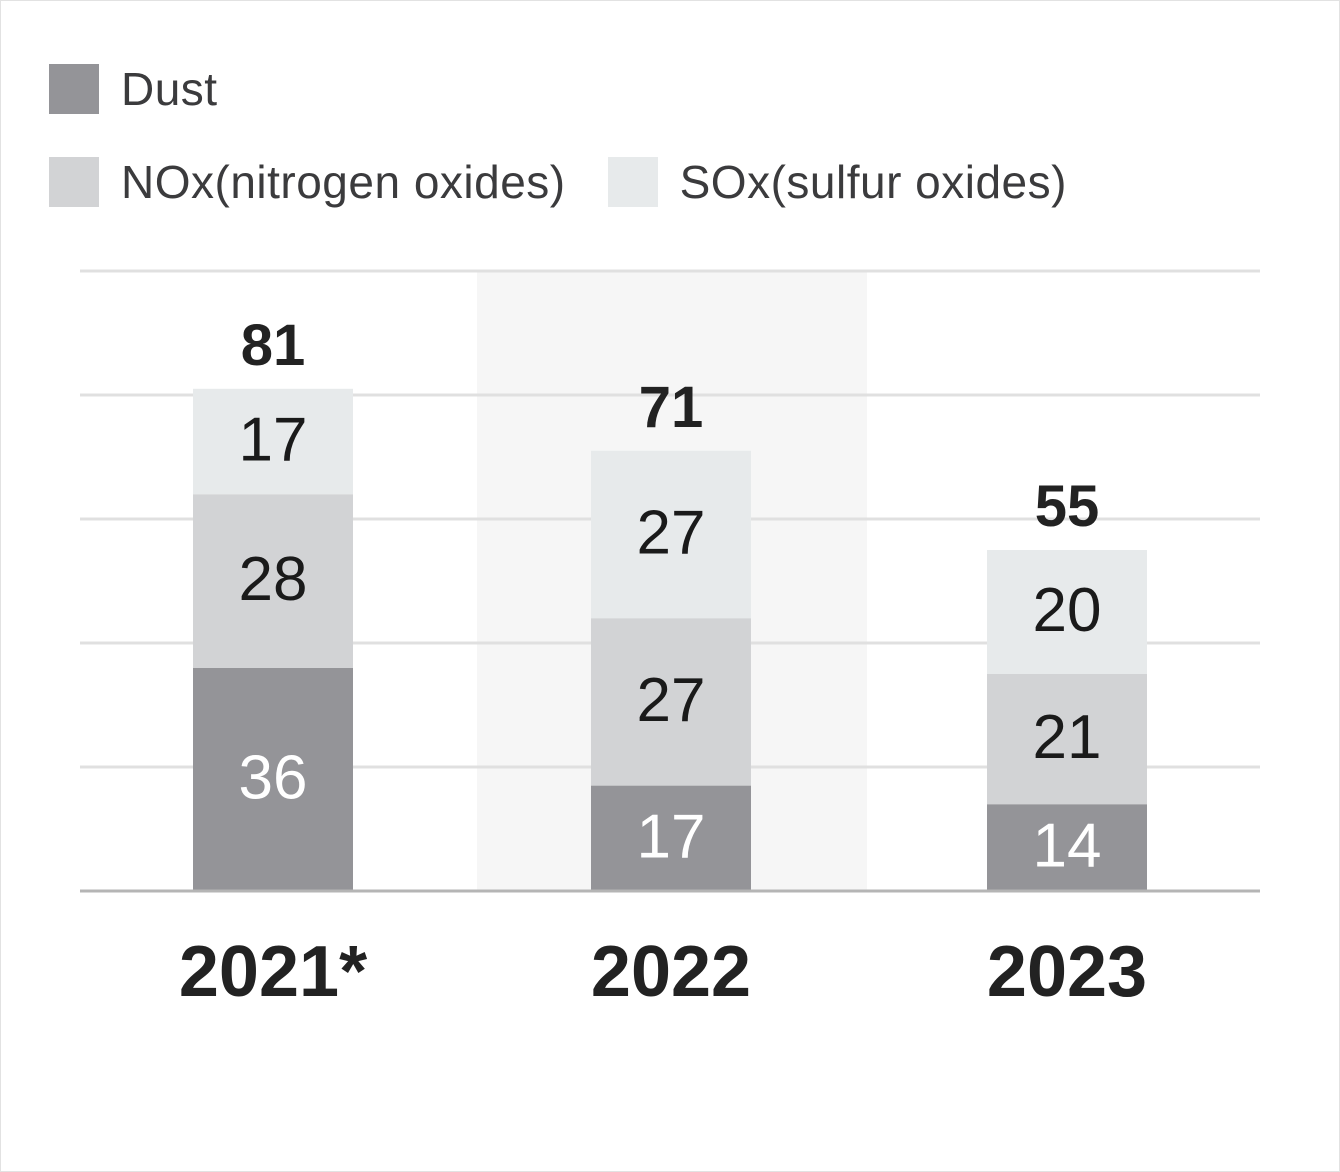  I want to click on legend-row-1: Dust, so click(154, 89).